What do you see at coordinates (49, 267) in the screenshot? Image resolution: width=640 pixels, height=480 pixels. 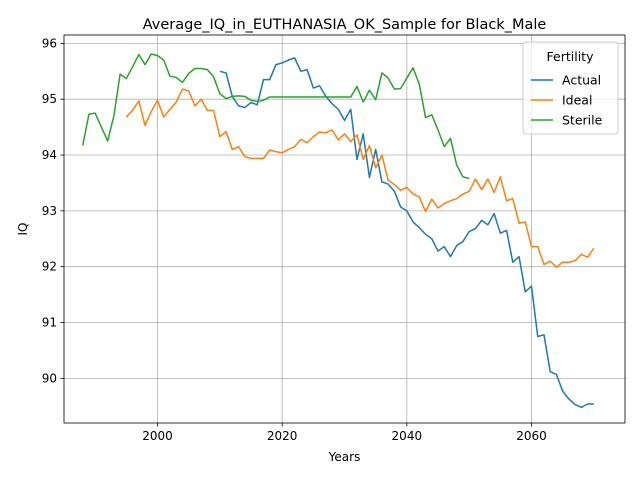 I see `y-tick-label: 92` at bounding box center [49, 267].